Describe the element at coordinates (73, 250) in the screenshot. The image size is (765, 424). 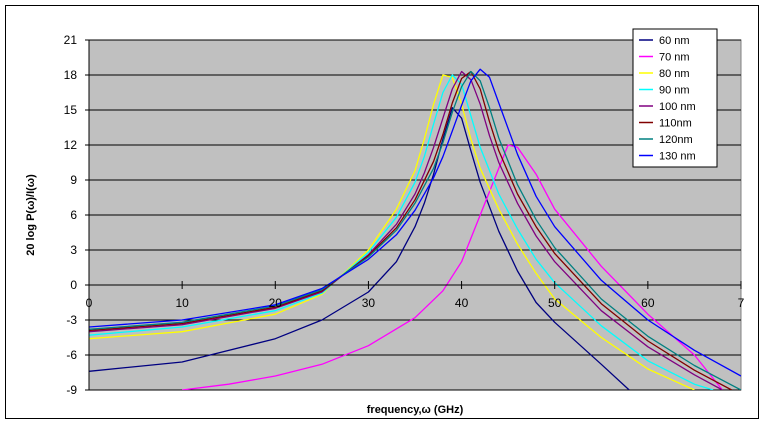
I see `y-tick-label: 3` at that location.